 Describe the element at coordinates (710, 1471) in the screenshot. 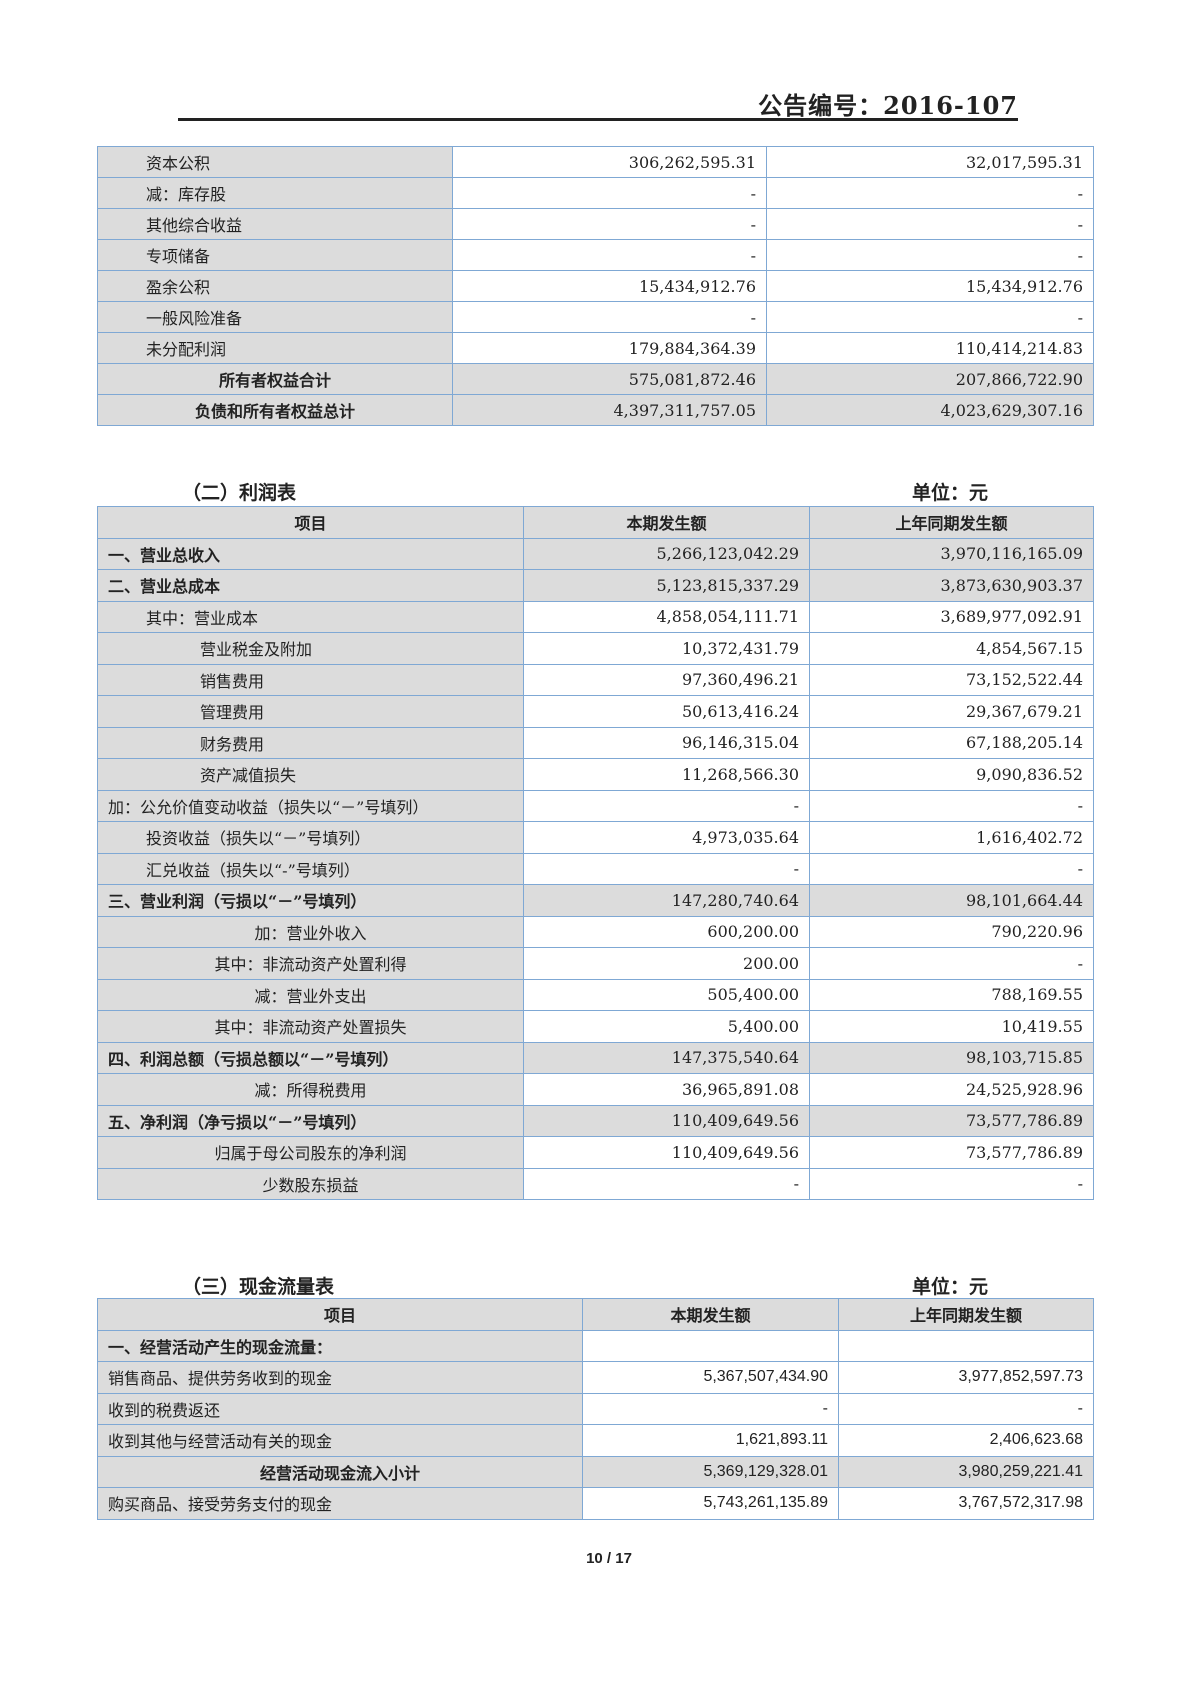

I see `current-period-value: 5,369,129,328.01` at that location.